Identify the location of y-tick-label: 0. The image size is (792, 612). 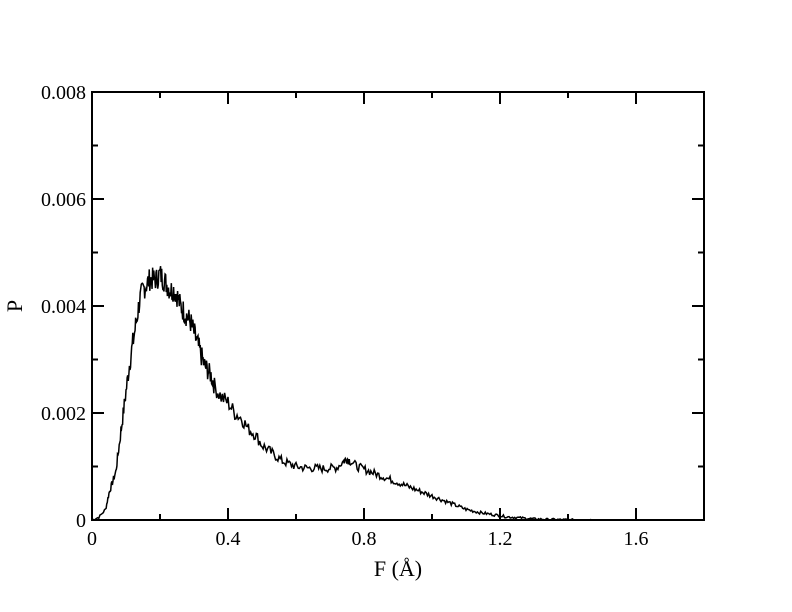
(81, 521).